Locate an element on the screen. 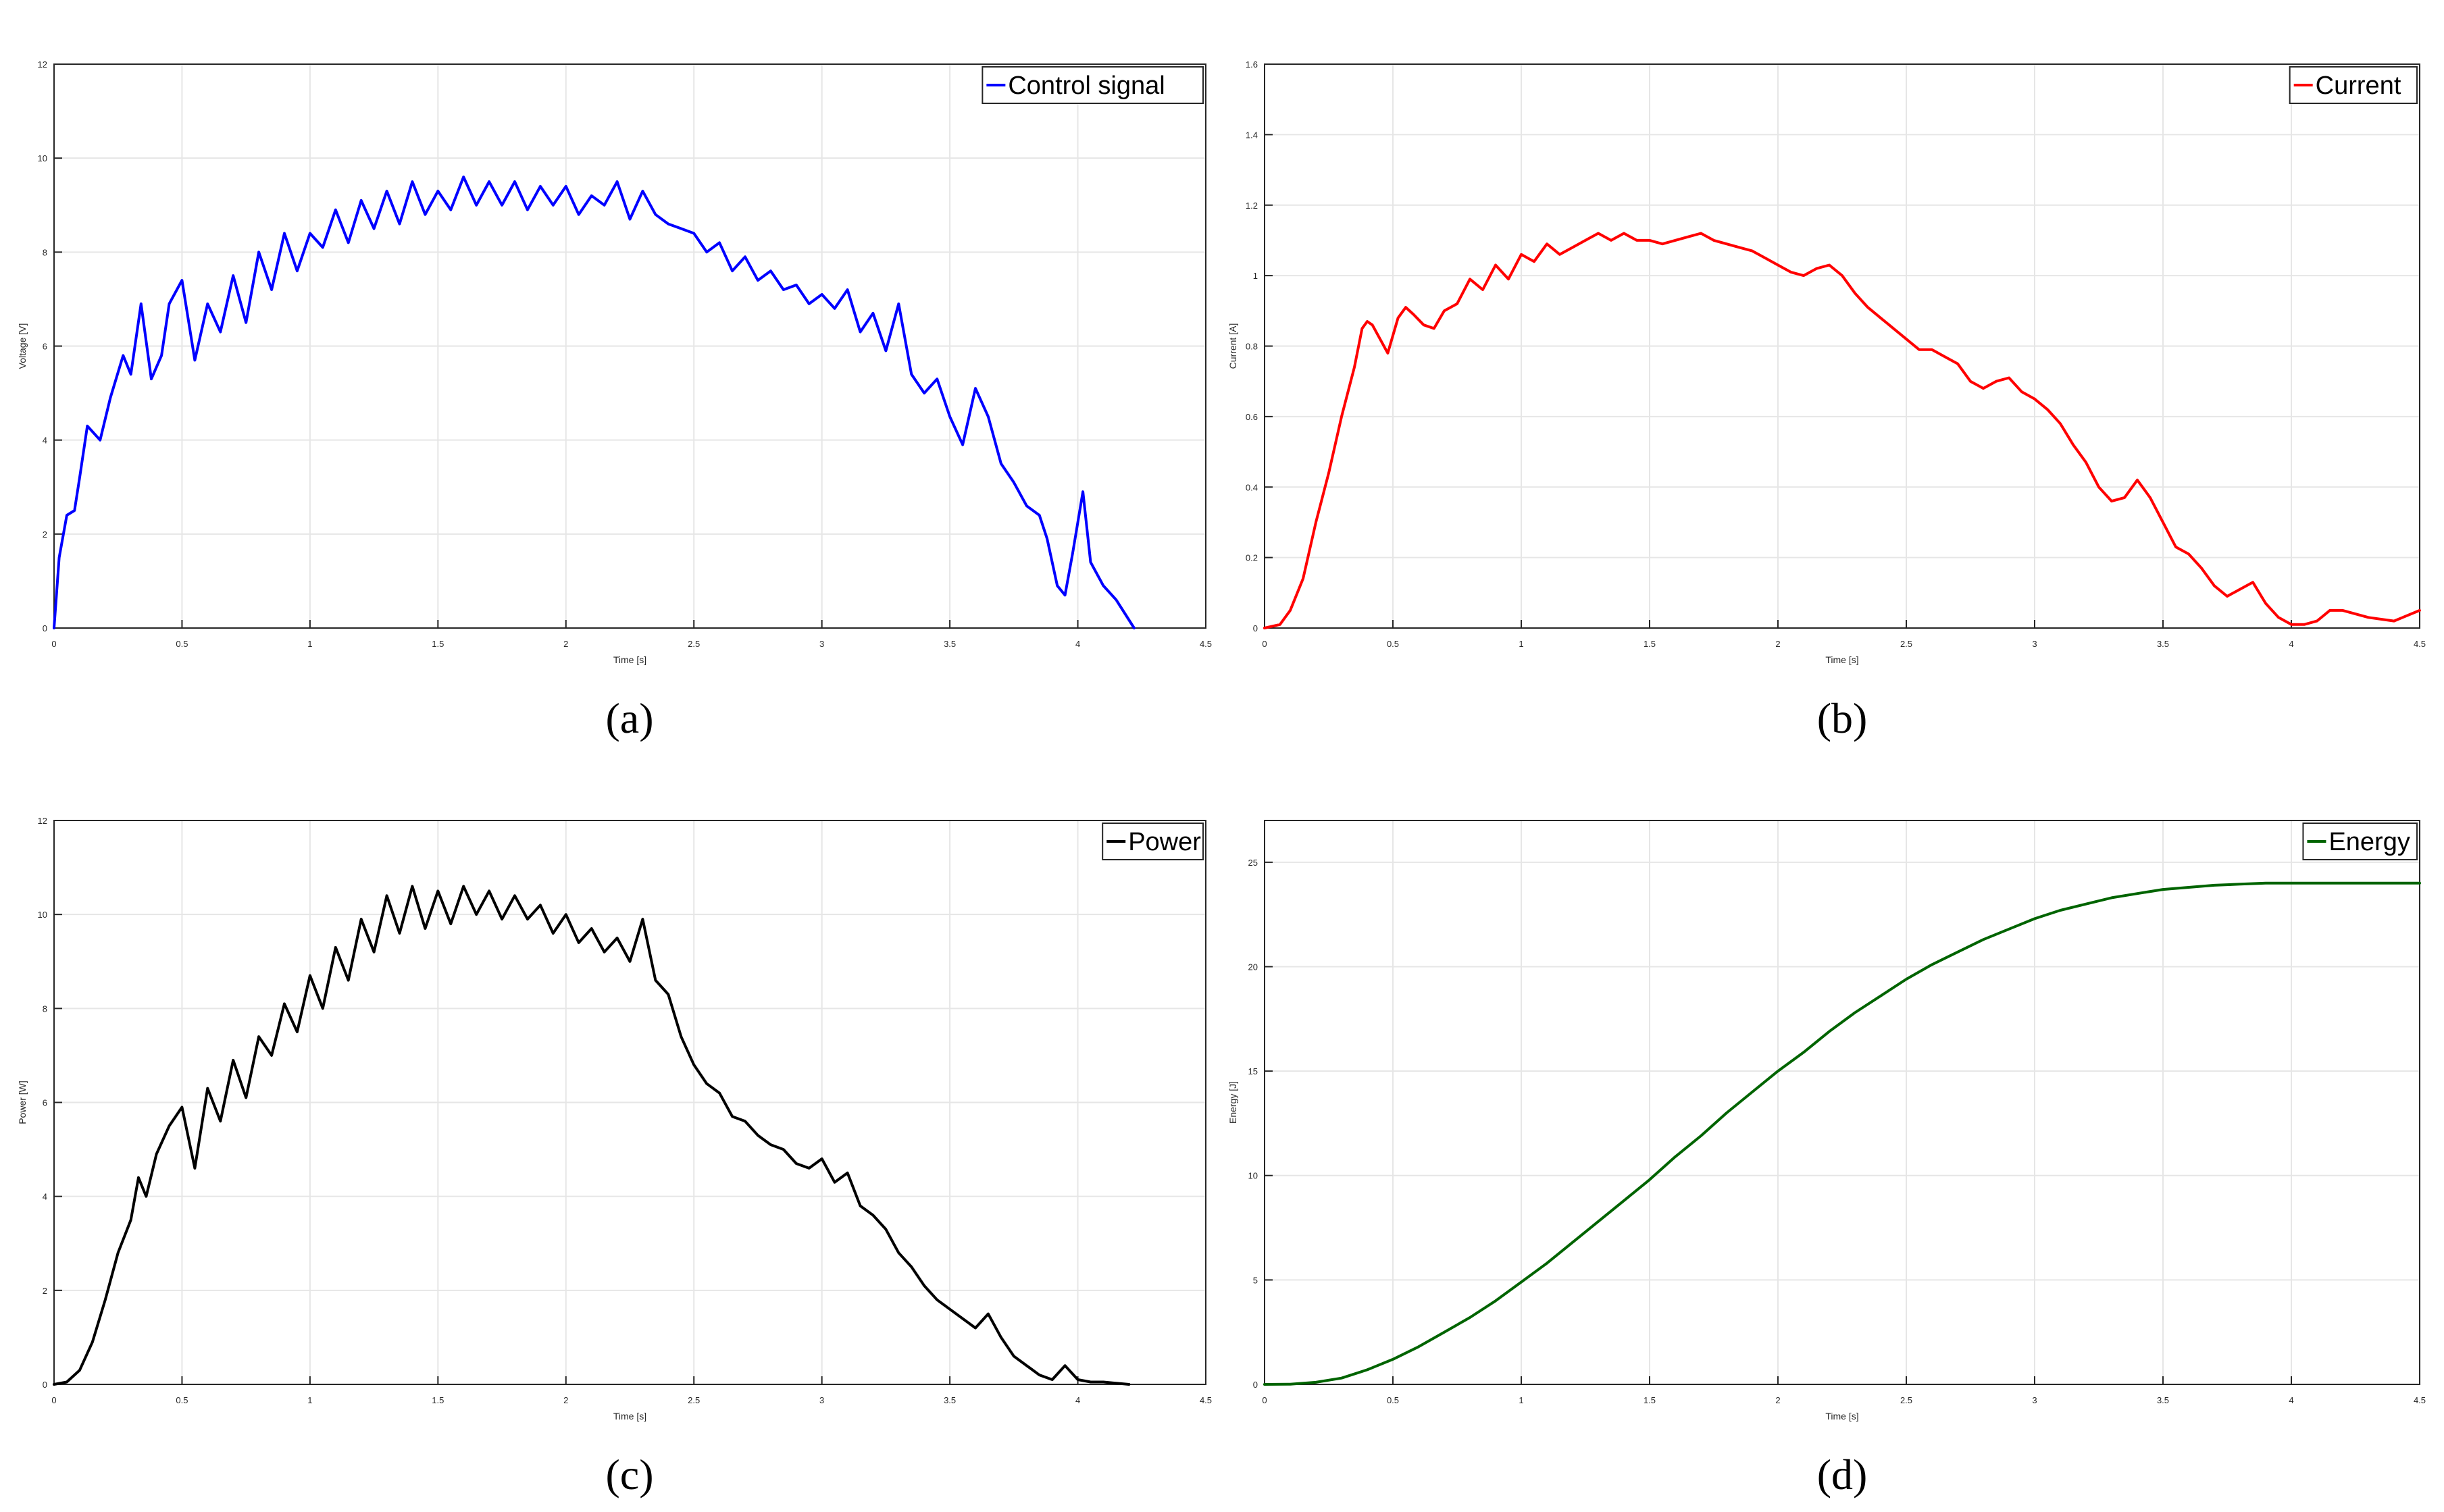 This screenshot has width=2444, height=1512. panel-caption: (c) is located at coordinates (629, 1474).